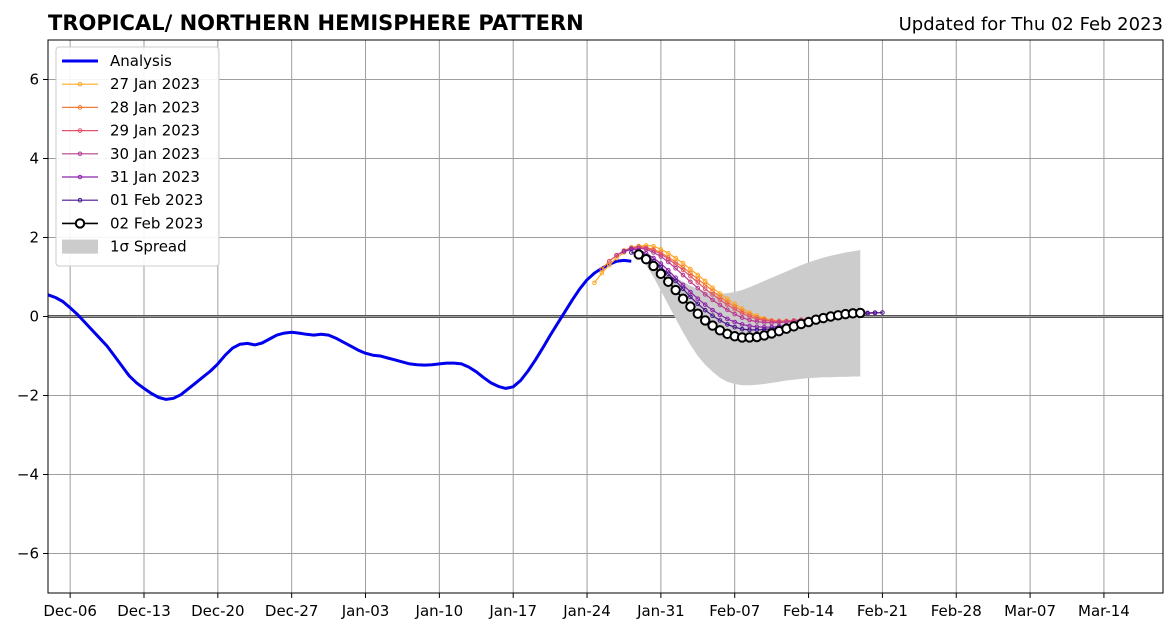  I want to click on updated-date: Updated for Thu 02 Feb 2023, so click(1031, 24).